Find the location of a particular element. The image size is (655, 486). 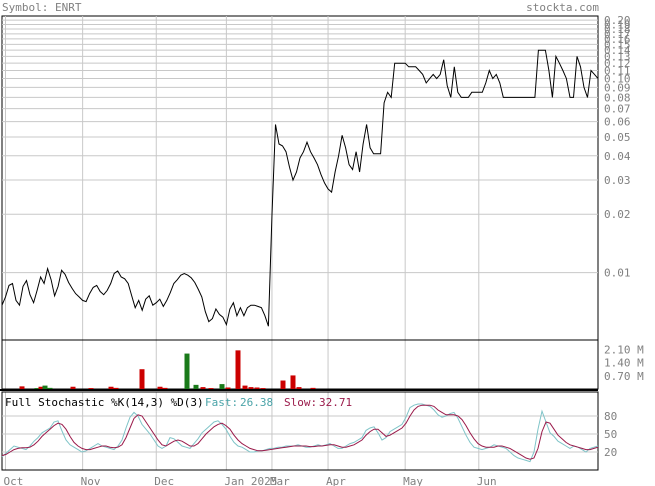

price-tick-label: 0.18 is located at coordinates (617, 29).